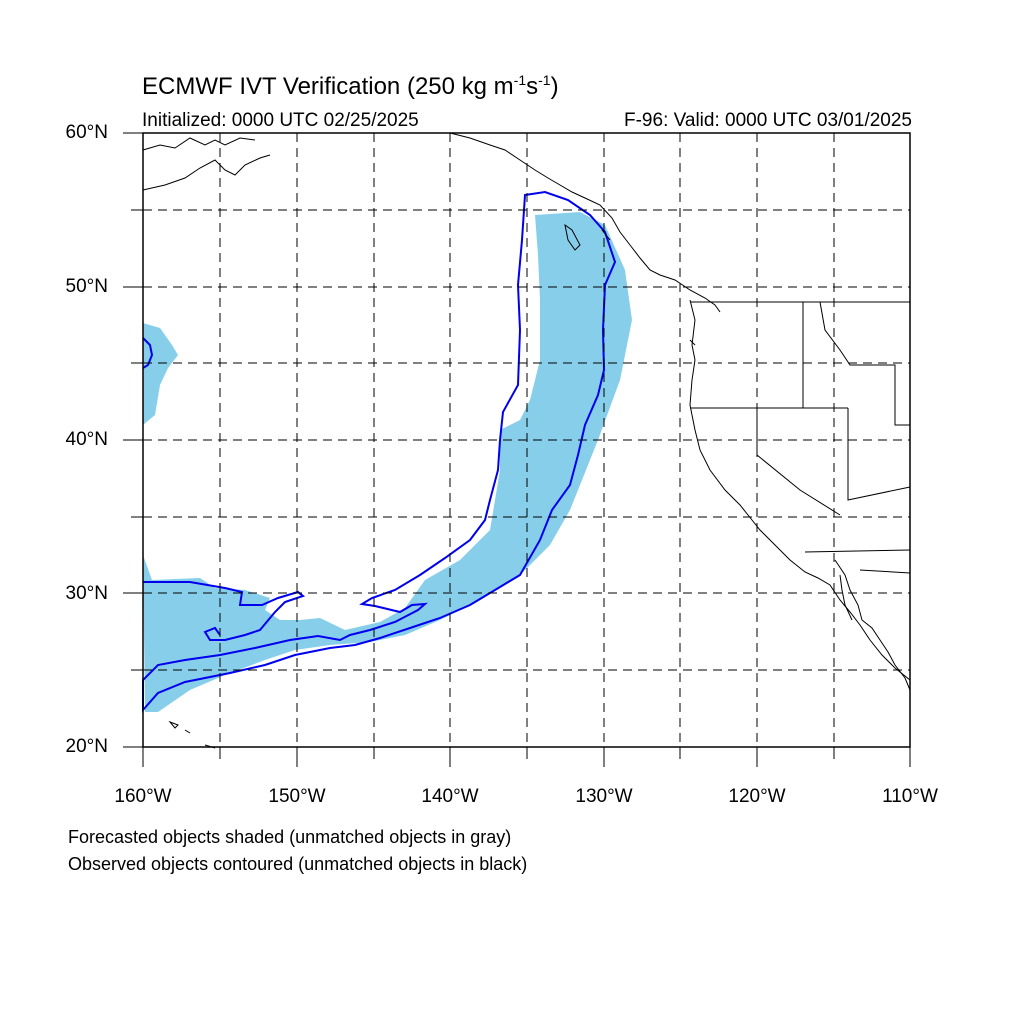 Image resolution: width=1024 pixels, height=1024 pixels. I want to click on lon-label-120w: 120°W, so click(757, 796).